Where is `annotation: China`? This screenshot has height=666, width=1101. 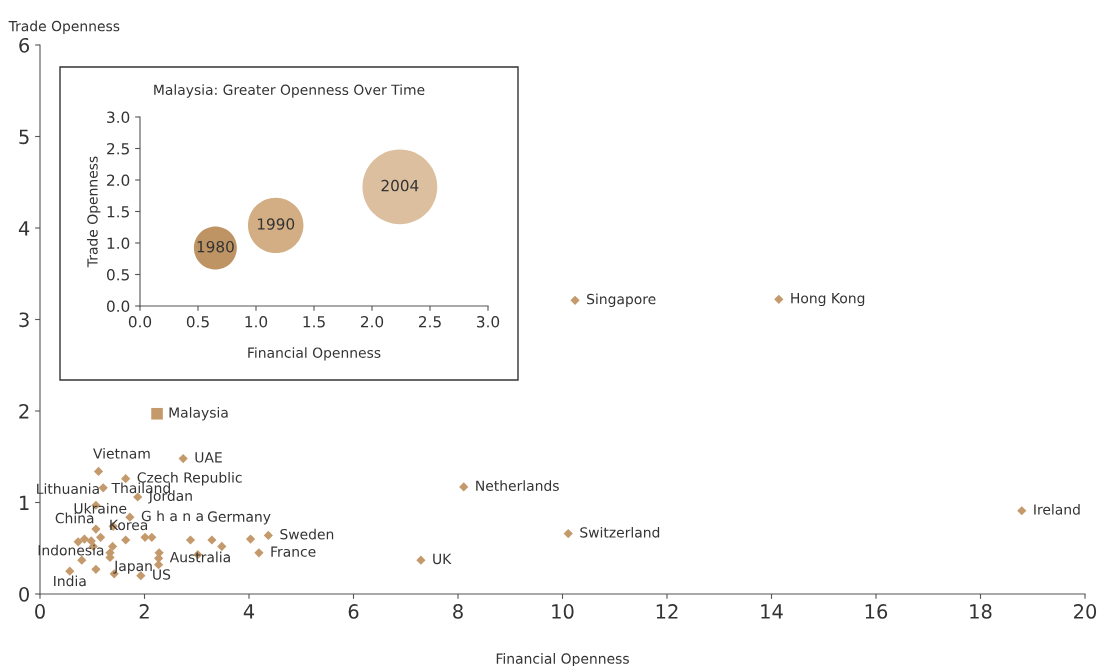 annotation: China is located at coordinates (74, 518).